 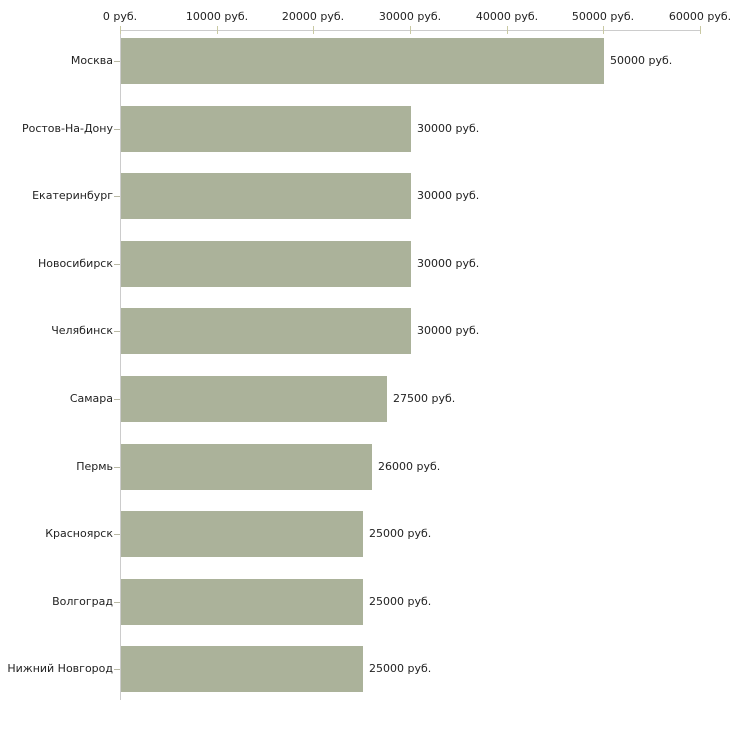 I want to click on category-label: Ростов-На-Дону, so click(x=67, y=128).